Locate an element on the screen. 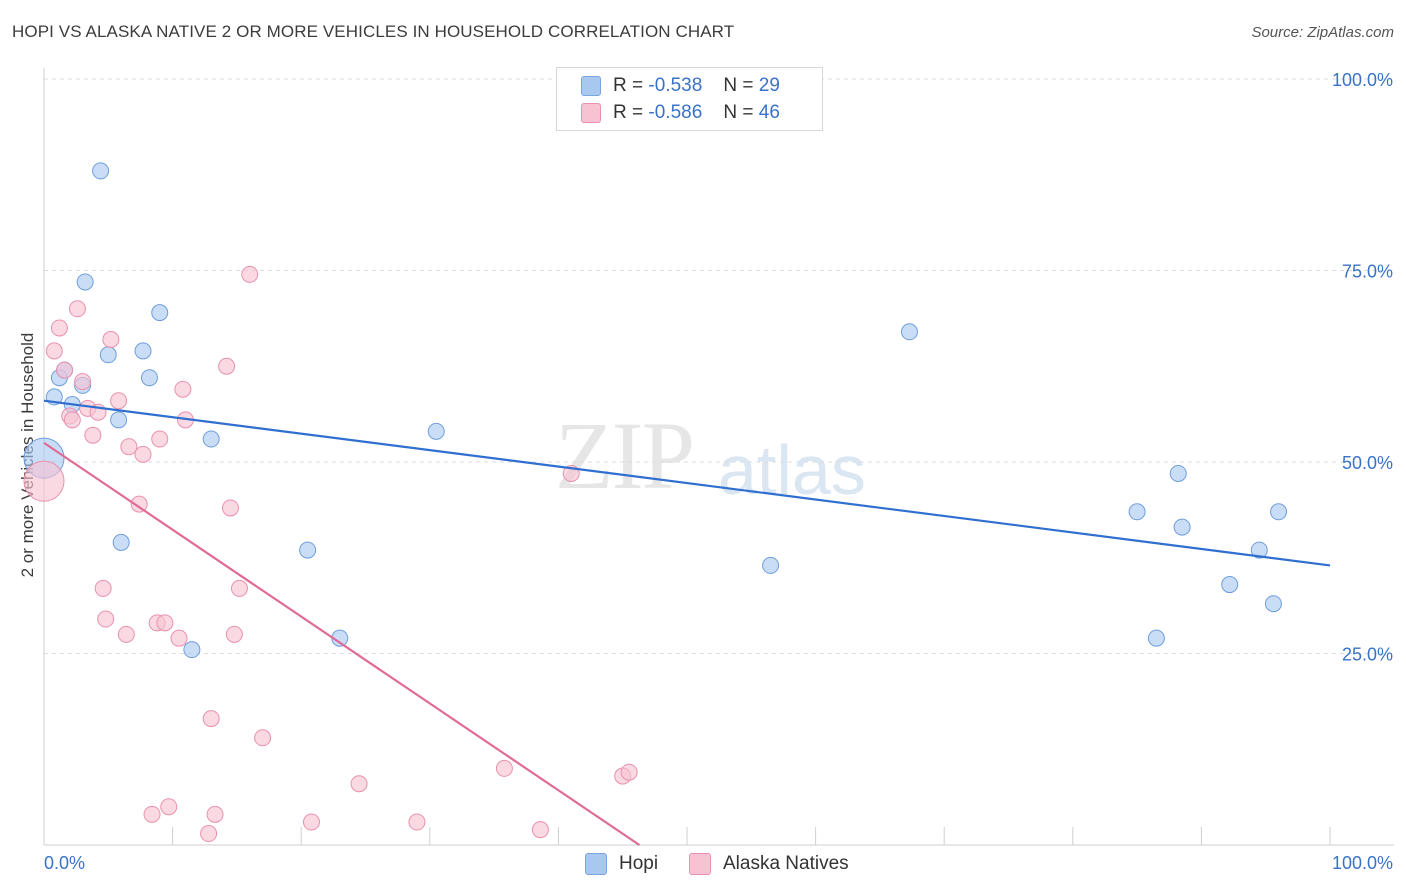 This screenshot has width=1406, height=892. bottom-legend-label-hopi: Hopi is located at coordinates (639, 863).